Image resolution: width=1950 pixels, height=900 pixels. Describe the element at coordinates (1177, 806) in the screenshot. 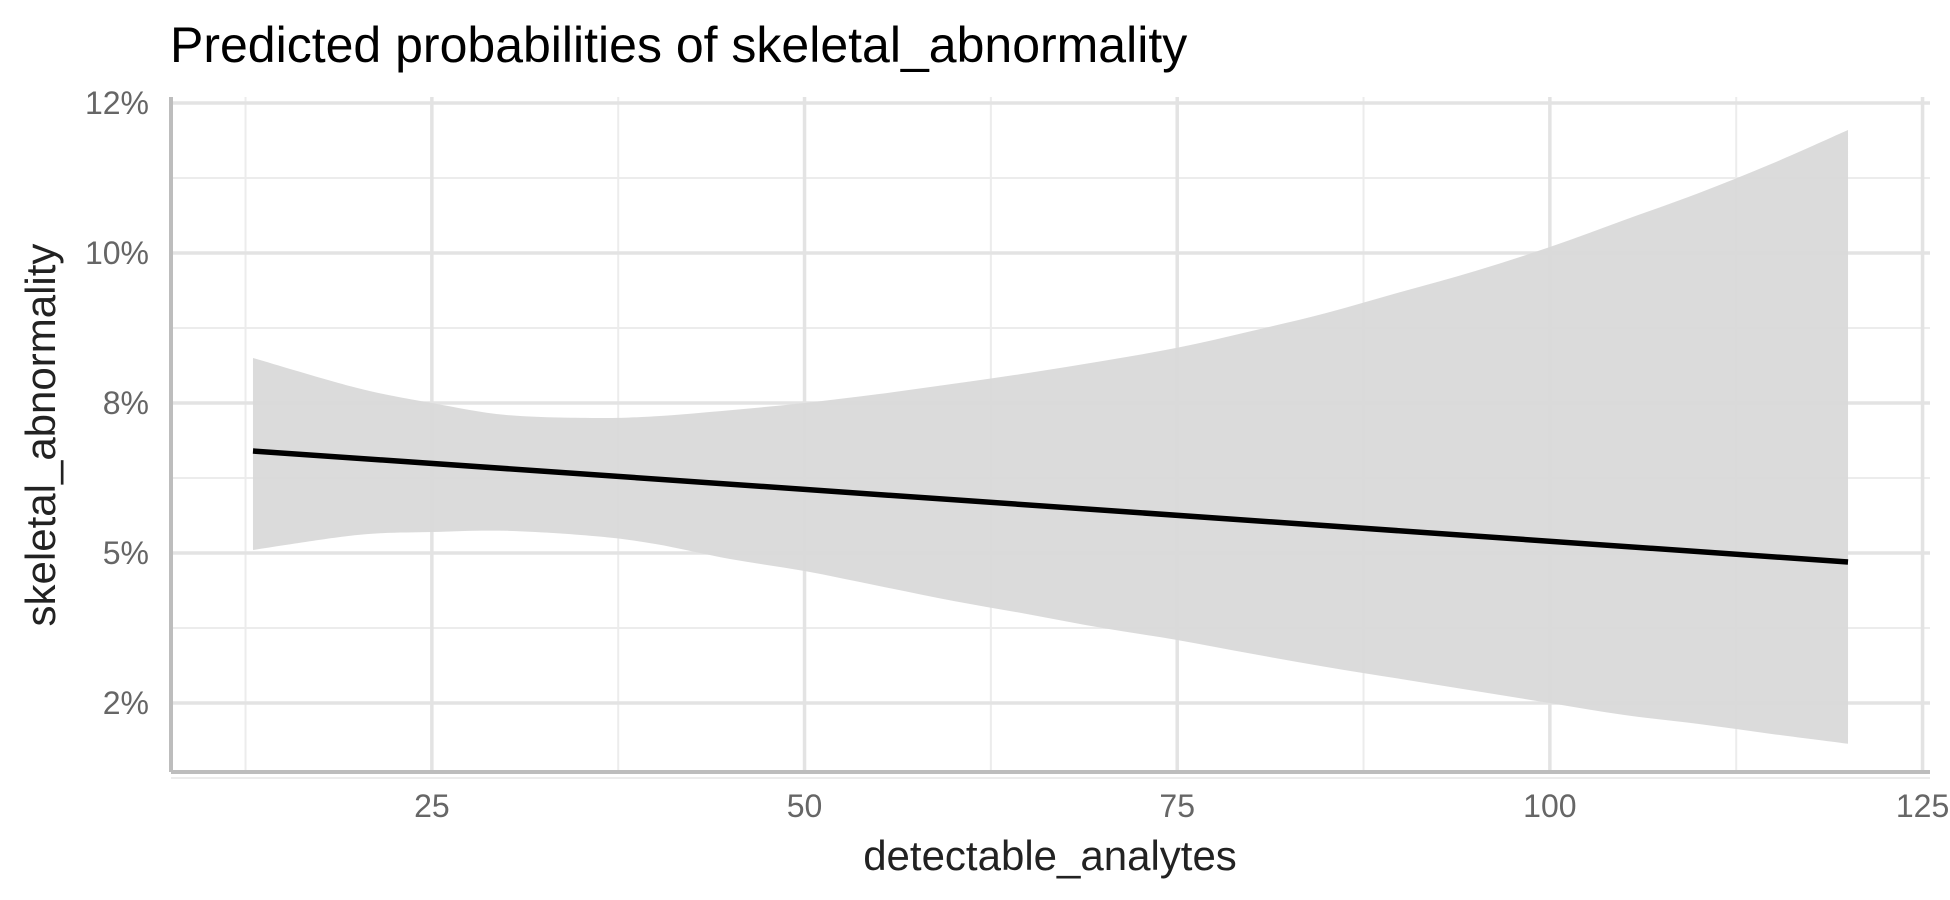

I see `x-tick-label: 75` at that location.